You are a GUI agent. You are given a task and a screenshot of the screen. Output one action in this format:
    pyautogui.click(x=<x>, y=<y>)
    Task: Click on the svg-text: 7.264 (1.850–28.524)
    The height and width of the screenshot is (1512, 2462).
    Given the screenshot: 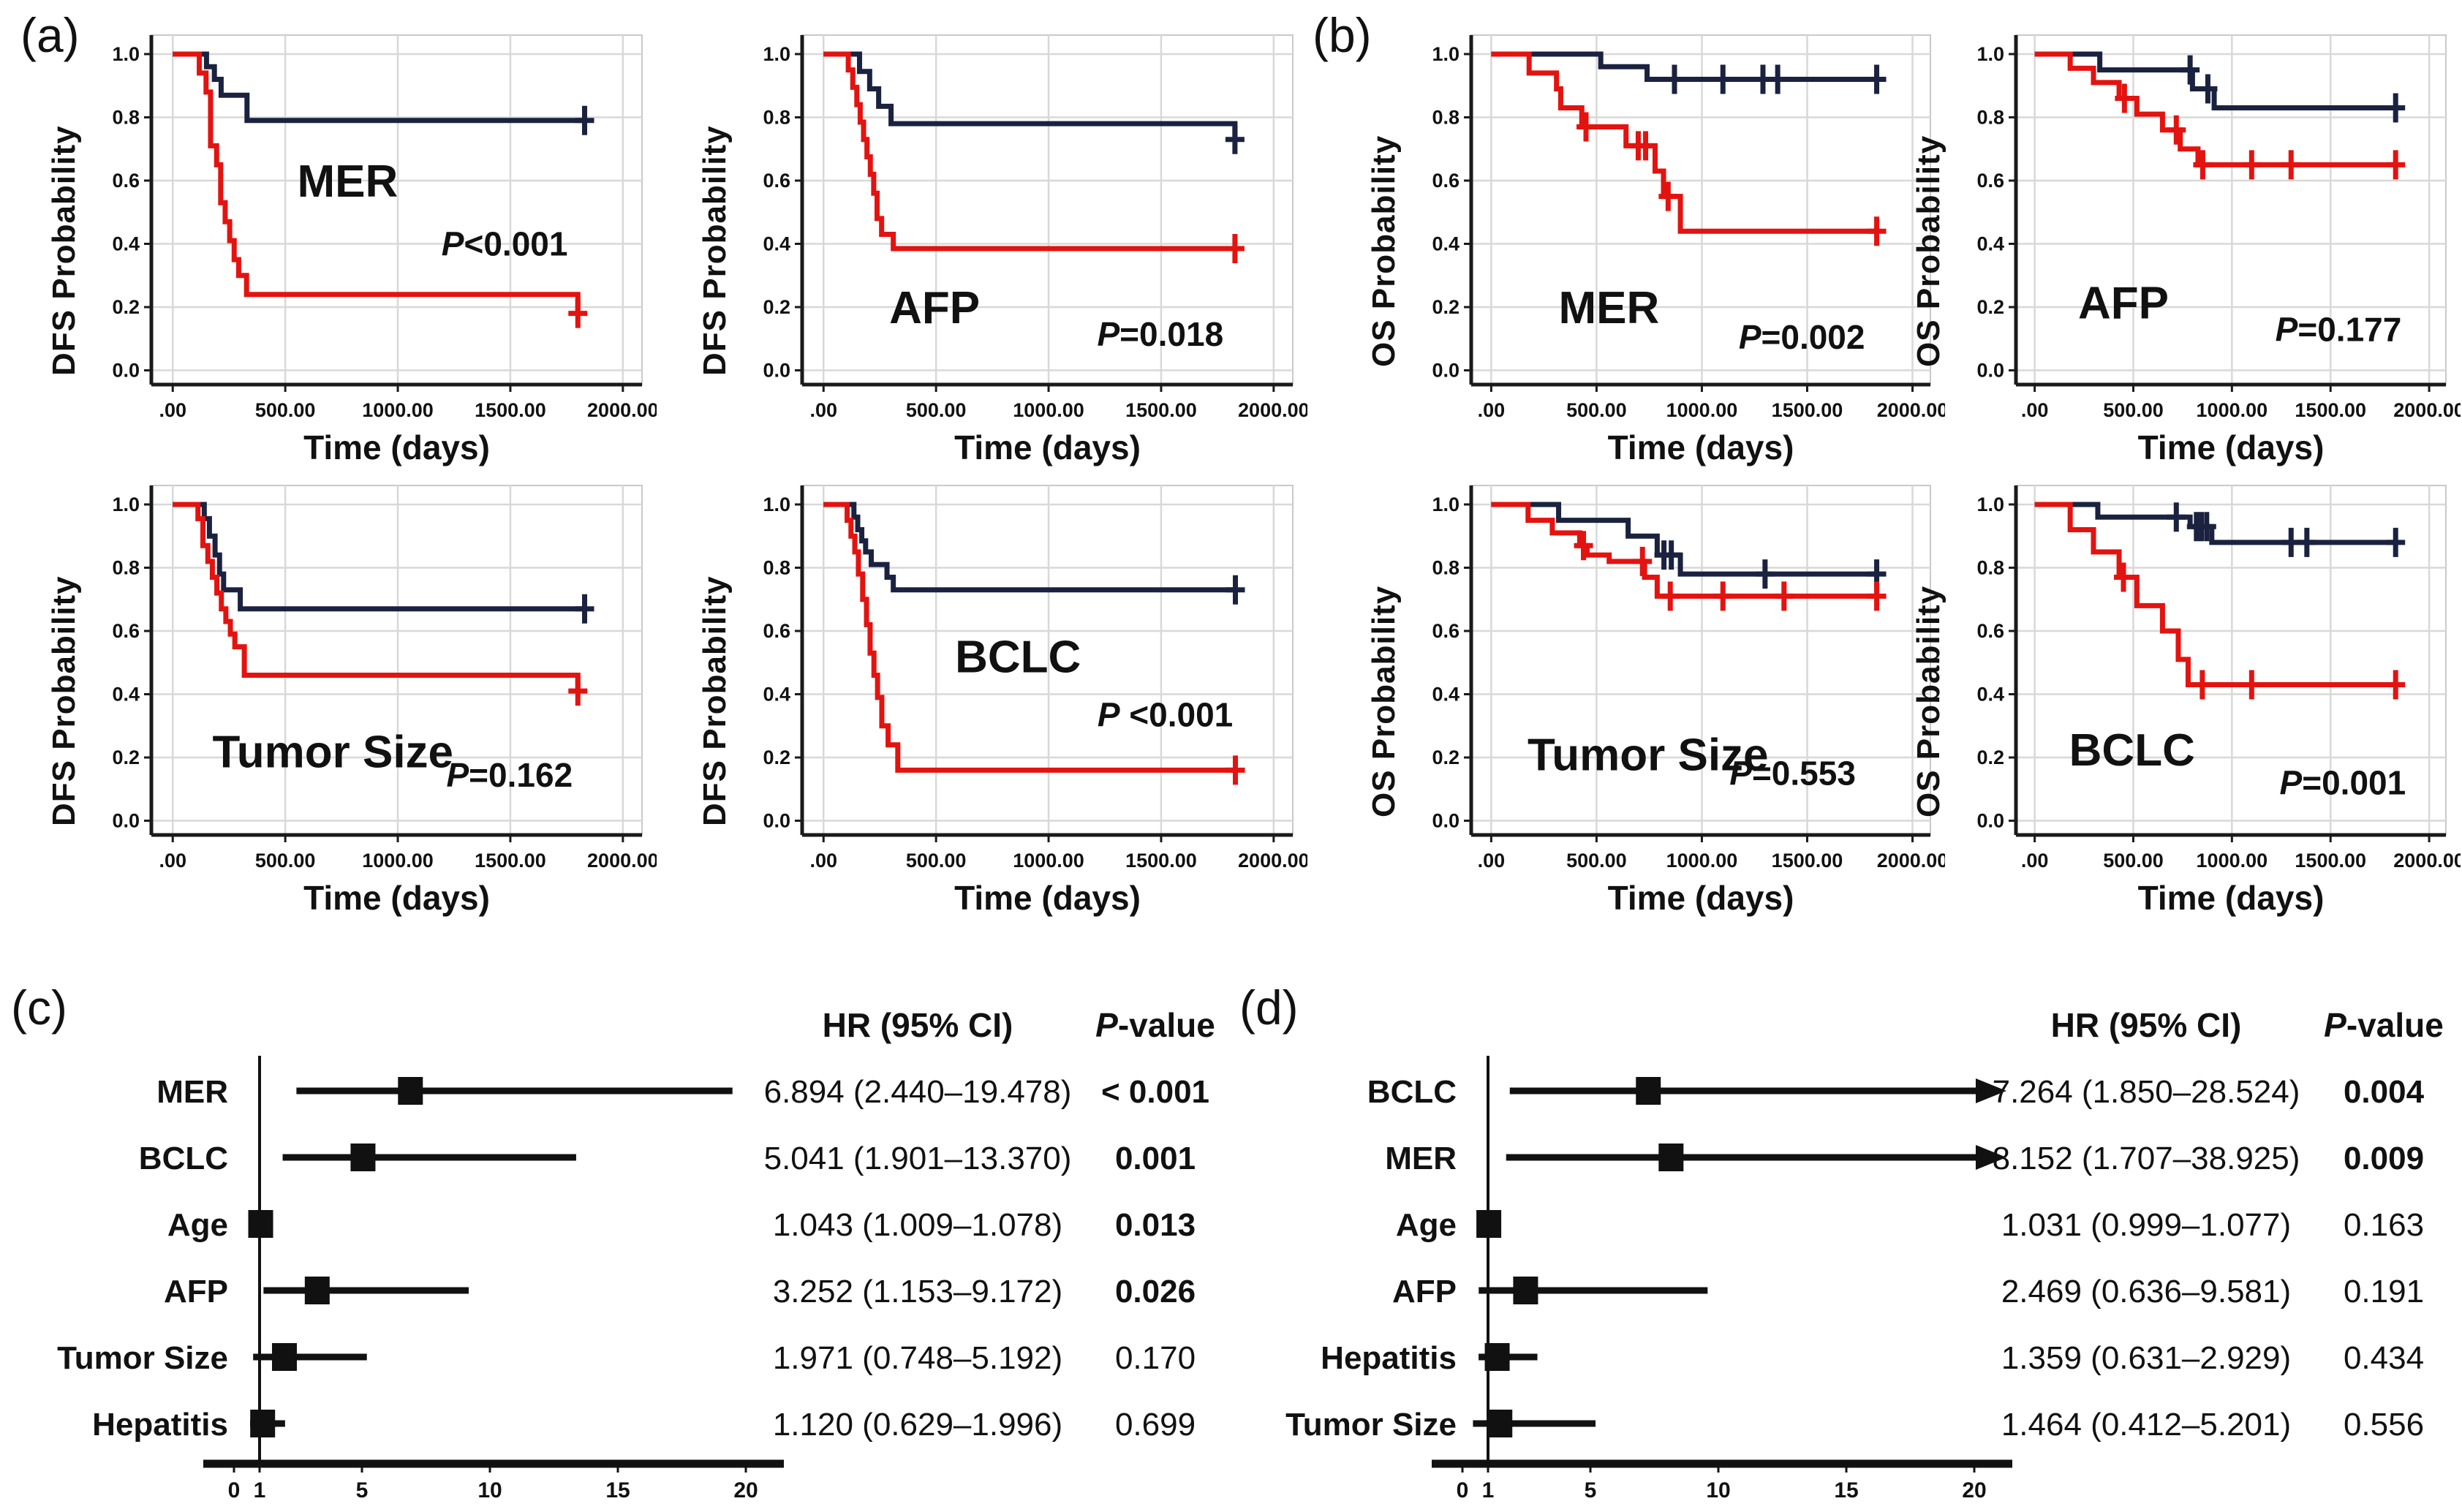 What is the action you would take?
    pyautogui.click(x=2146, y=1092)
    